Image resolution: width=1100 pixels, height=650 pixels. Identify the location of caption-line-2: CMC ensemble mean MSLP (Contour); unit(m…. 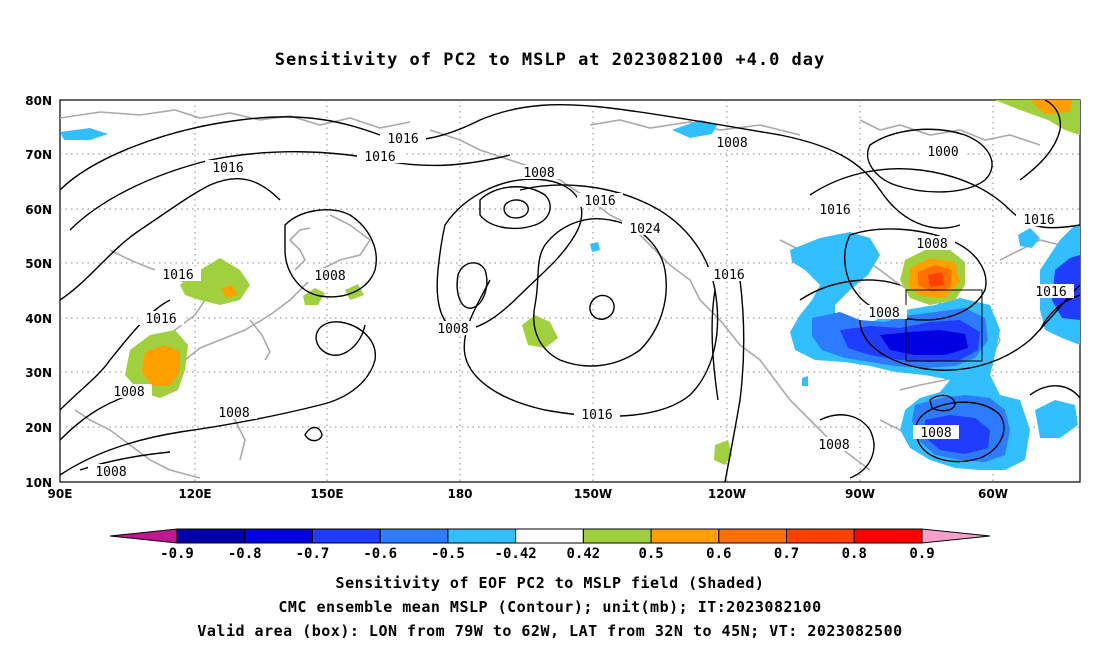
(550, 607).